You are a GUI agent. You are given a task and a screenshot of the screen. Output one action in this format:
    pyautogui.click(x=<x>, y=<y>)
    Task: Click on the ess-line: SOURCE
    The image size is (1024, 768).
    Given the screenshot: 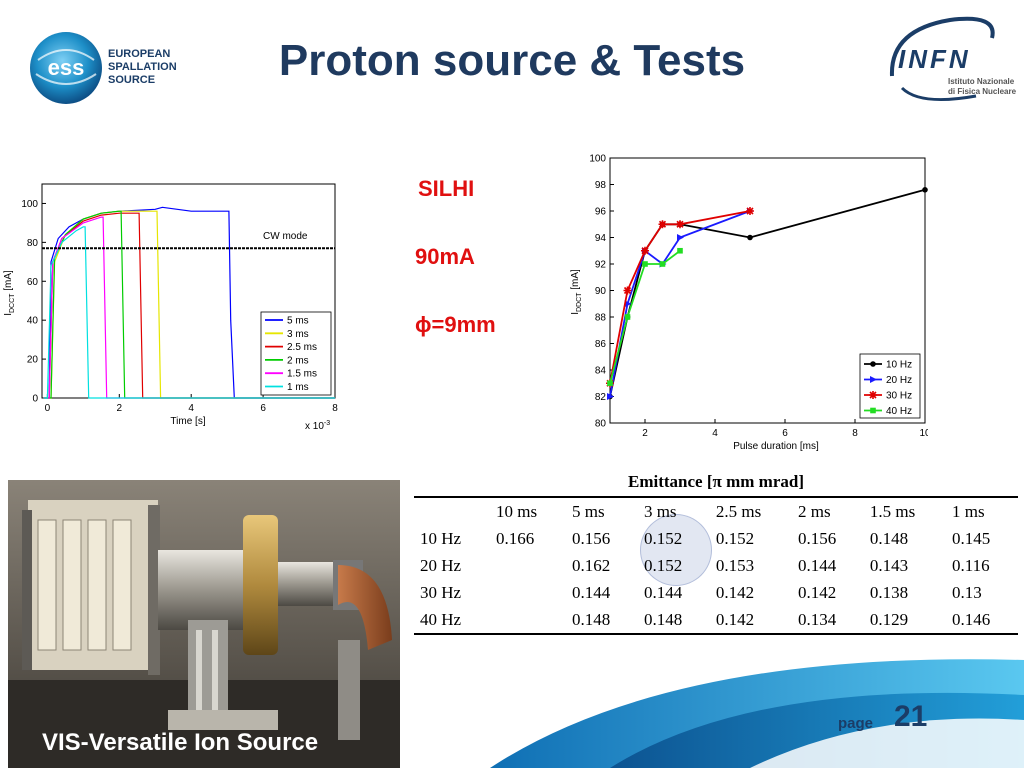 What is the action you would take?
    pyautogui.click(x=132, y=80)
    